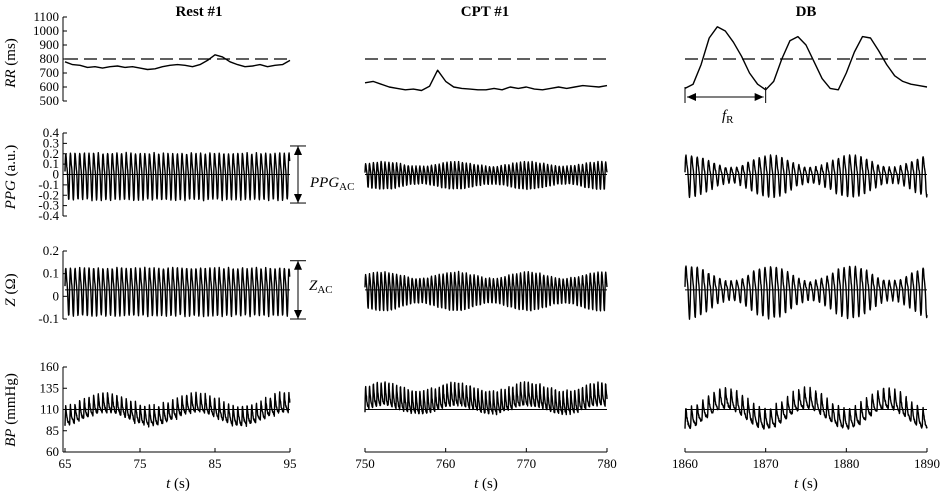  Describe the element at coordinates (759, 97) in the screenshot. I see `fr-arrowhead-right` at that location.